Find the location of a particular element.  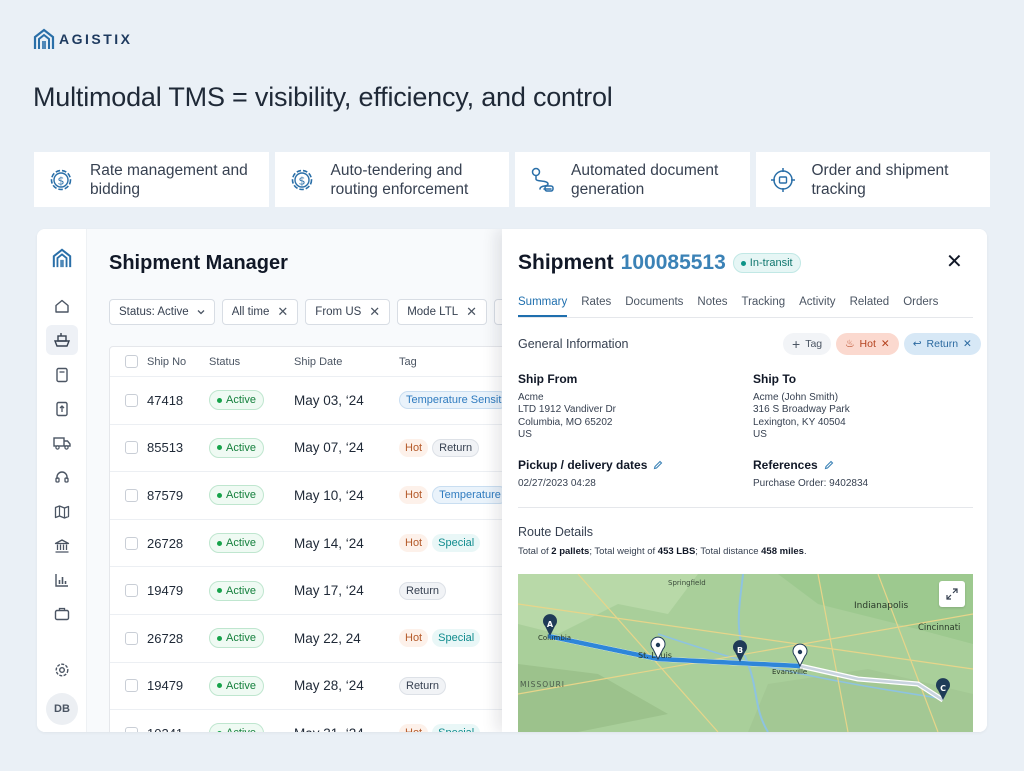

general-info-heading: General Information is located at coordinates (573, 344).